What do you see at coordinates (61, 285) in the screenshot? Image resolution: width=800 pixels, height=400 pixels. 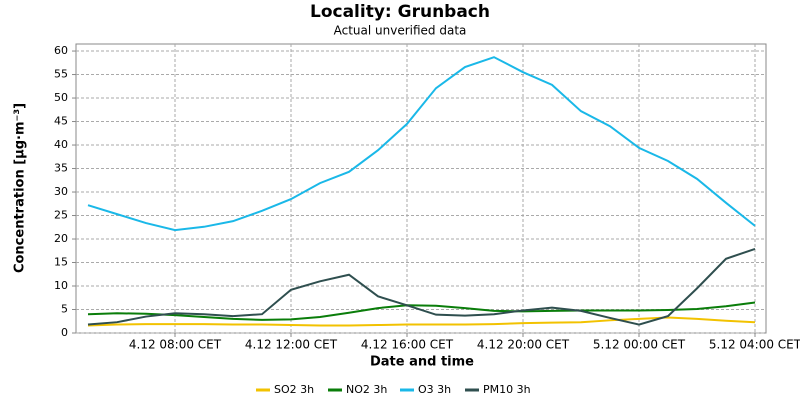 I see `y-tick-label: 10` at bounding box center [61, 285].